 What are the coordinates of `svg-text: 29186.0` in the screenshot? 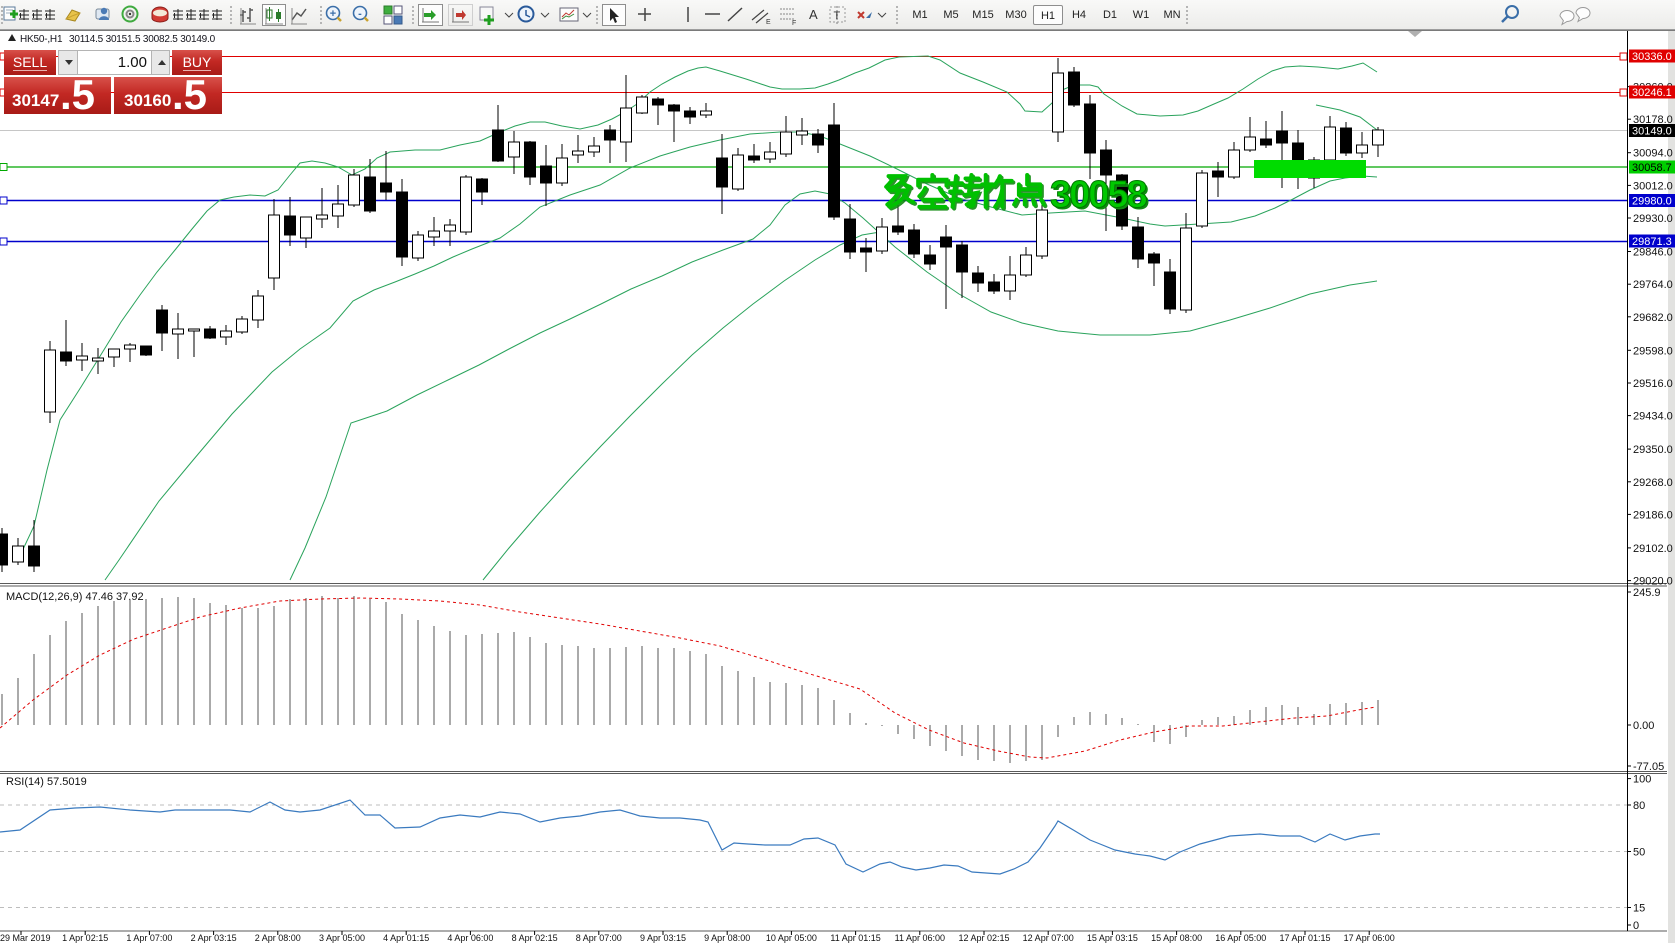 It's located at (1653, 515).